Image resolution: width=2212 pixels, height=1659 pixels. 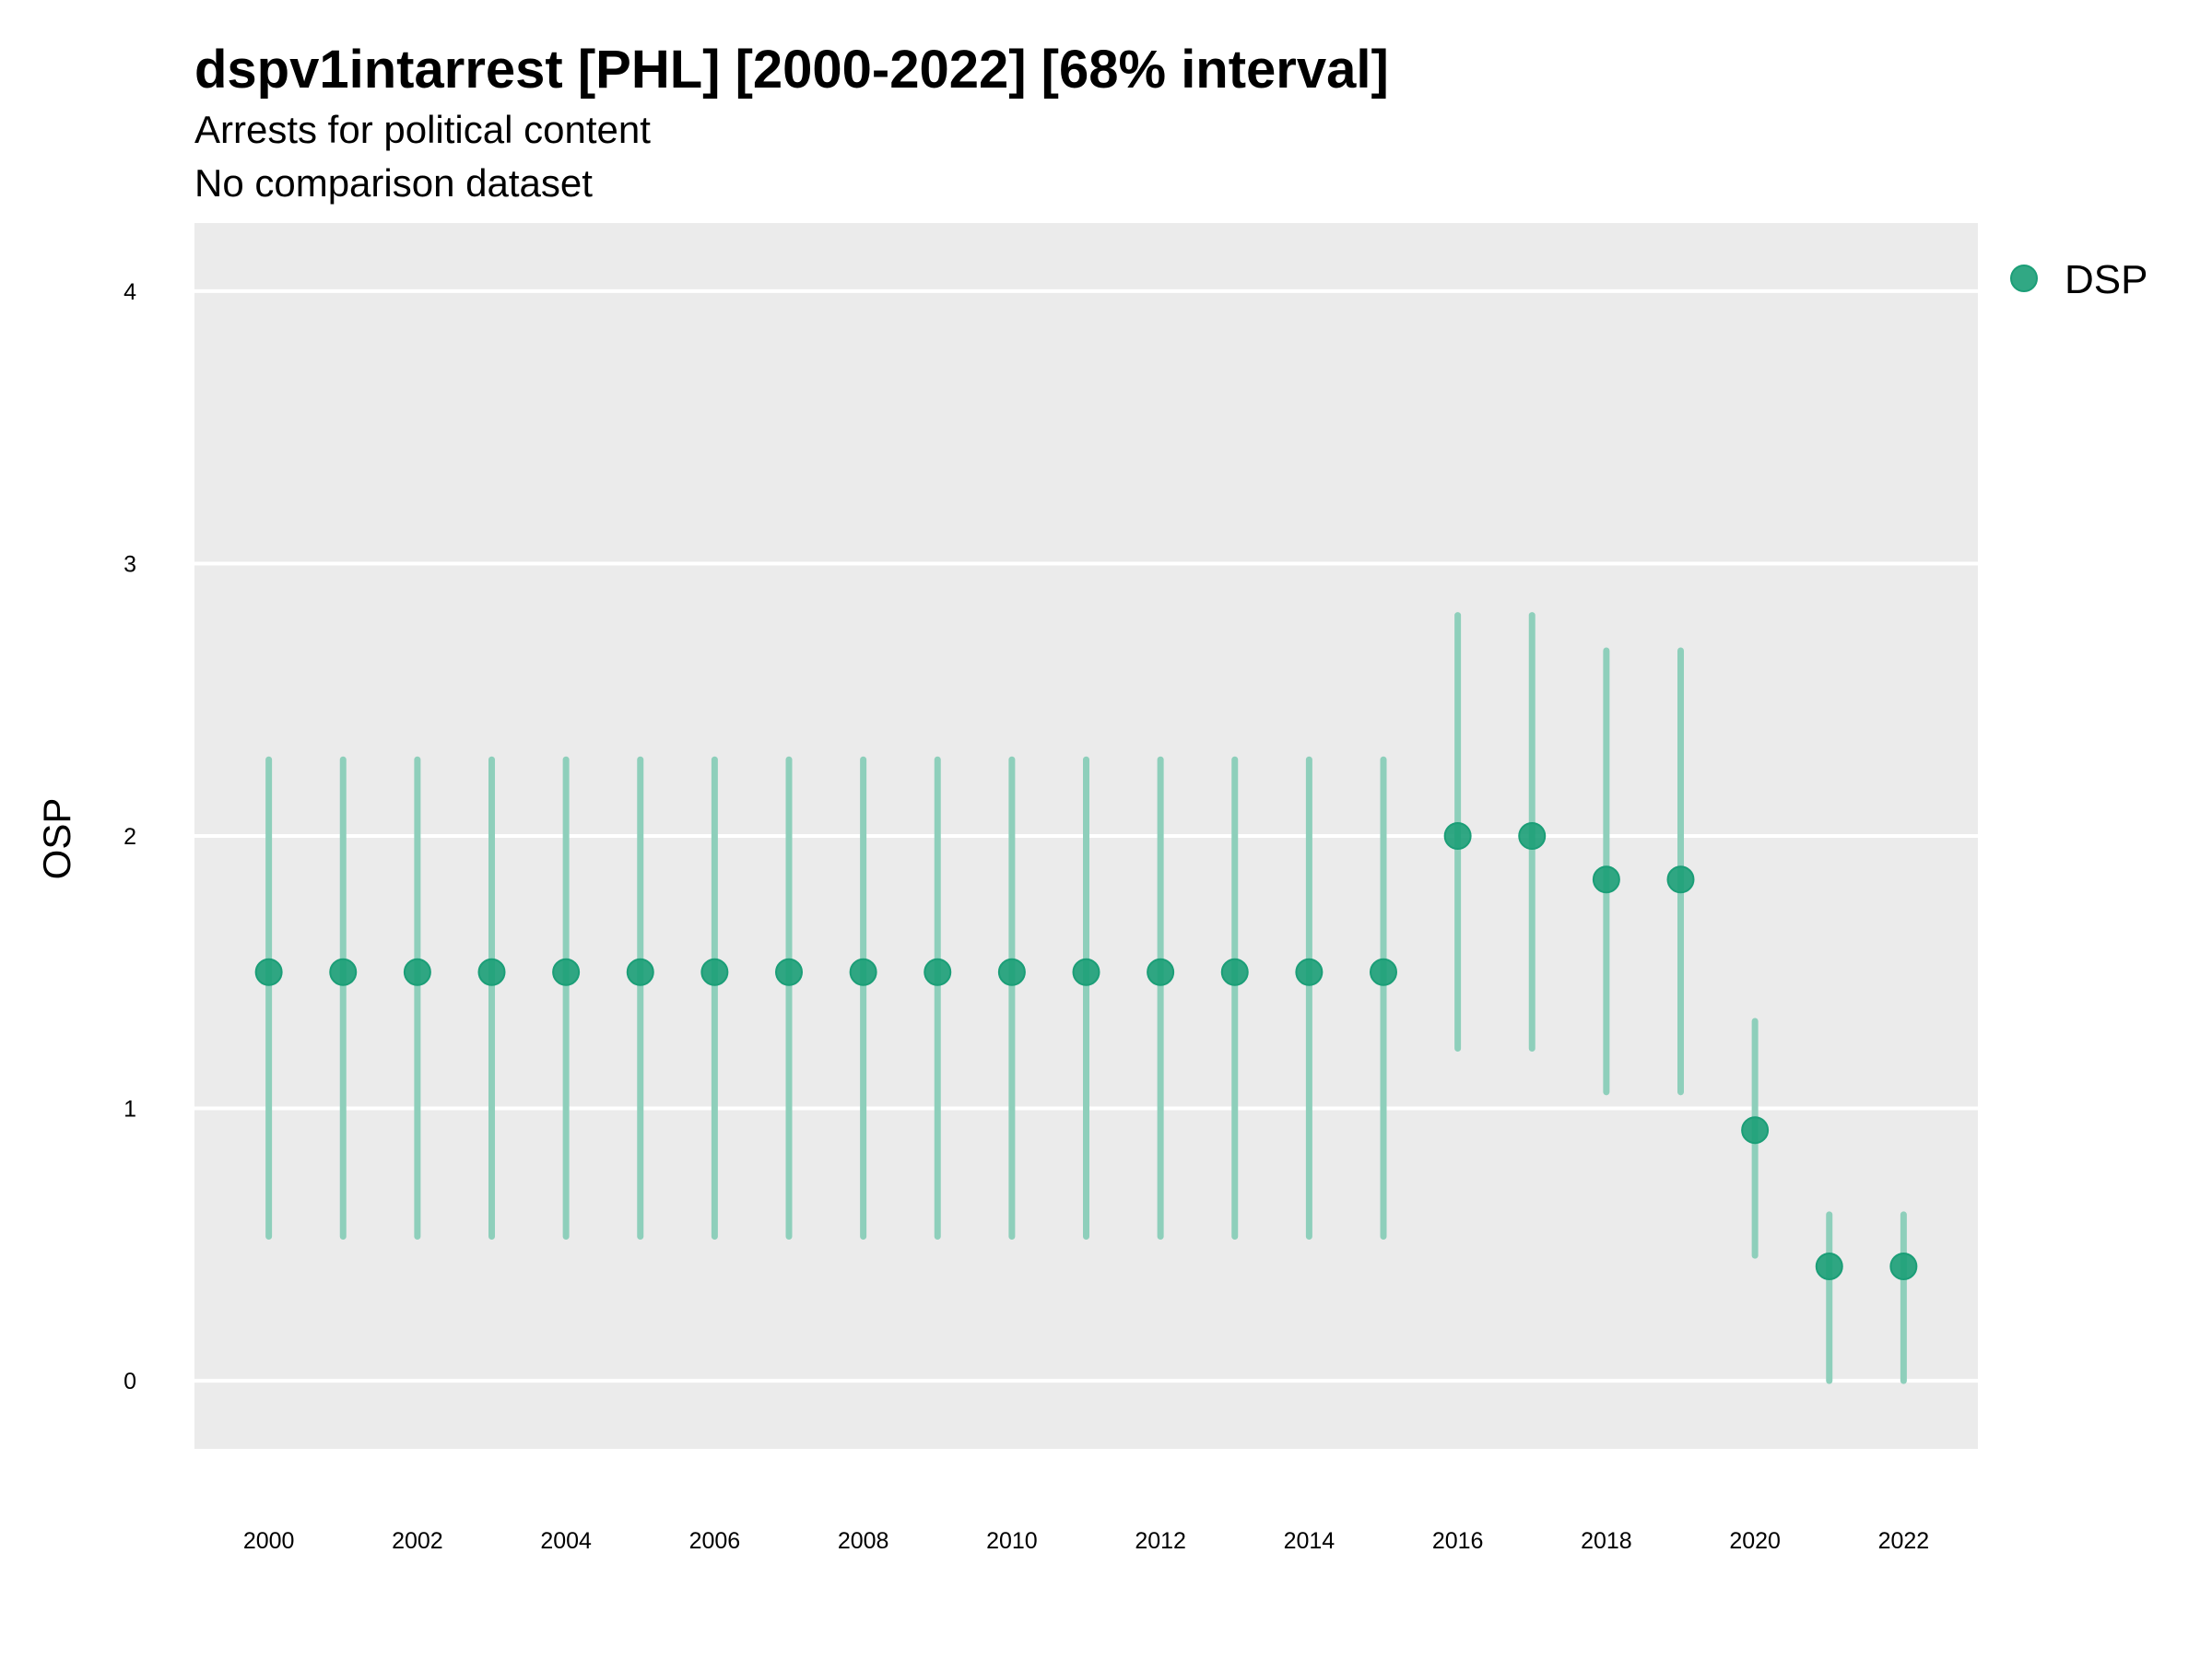 I want to click on x-tick-label: 2022, so click(x=1904, y=1541).